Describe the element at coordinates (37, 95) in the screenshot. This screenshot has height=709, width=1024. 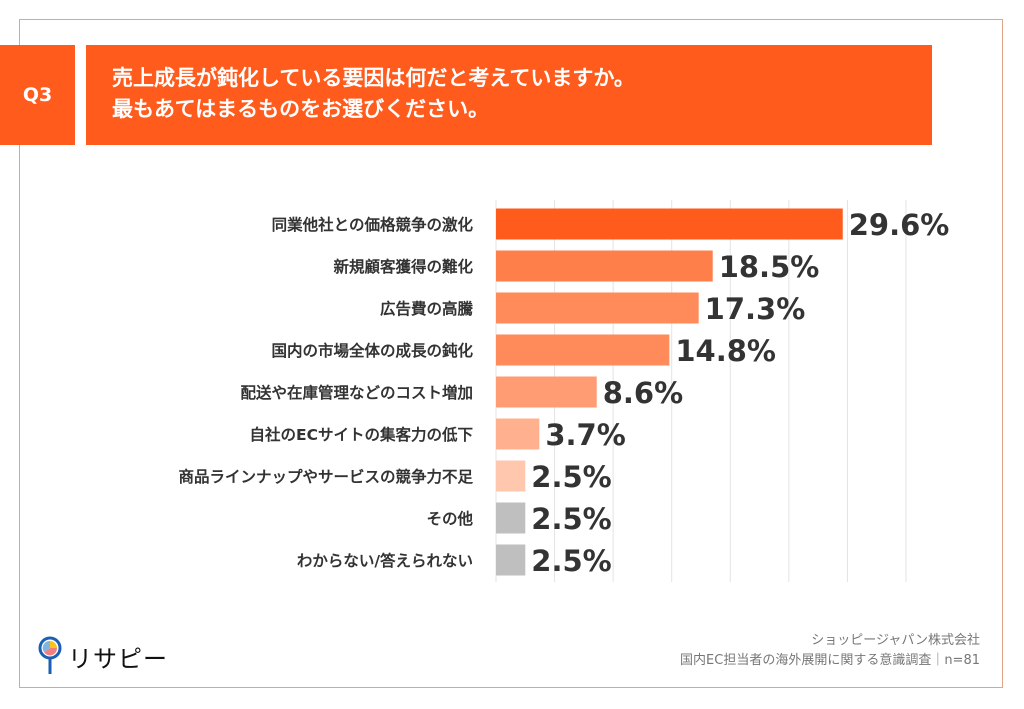
I see `question-number-badge: Q3` at that location.